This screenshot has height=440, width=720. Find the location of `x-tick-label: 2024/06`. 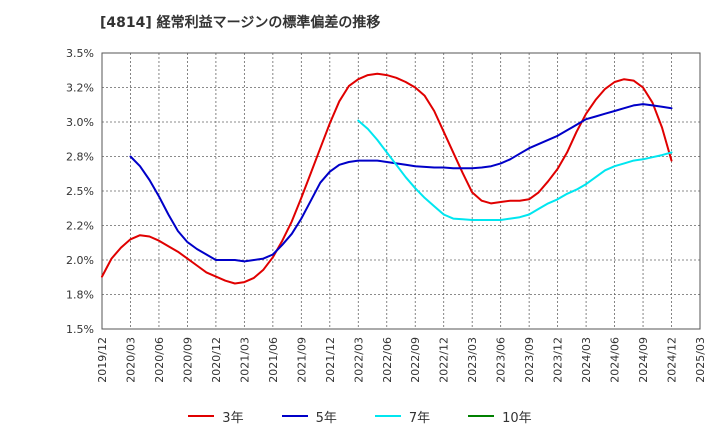

x-tick-label: 2024/06 is located at coordinates (615, 360).